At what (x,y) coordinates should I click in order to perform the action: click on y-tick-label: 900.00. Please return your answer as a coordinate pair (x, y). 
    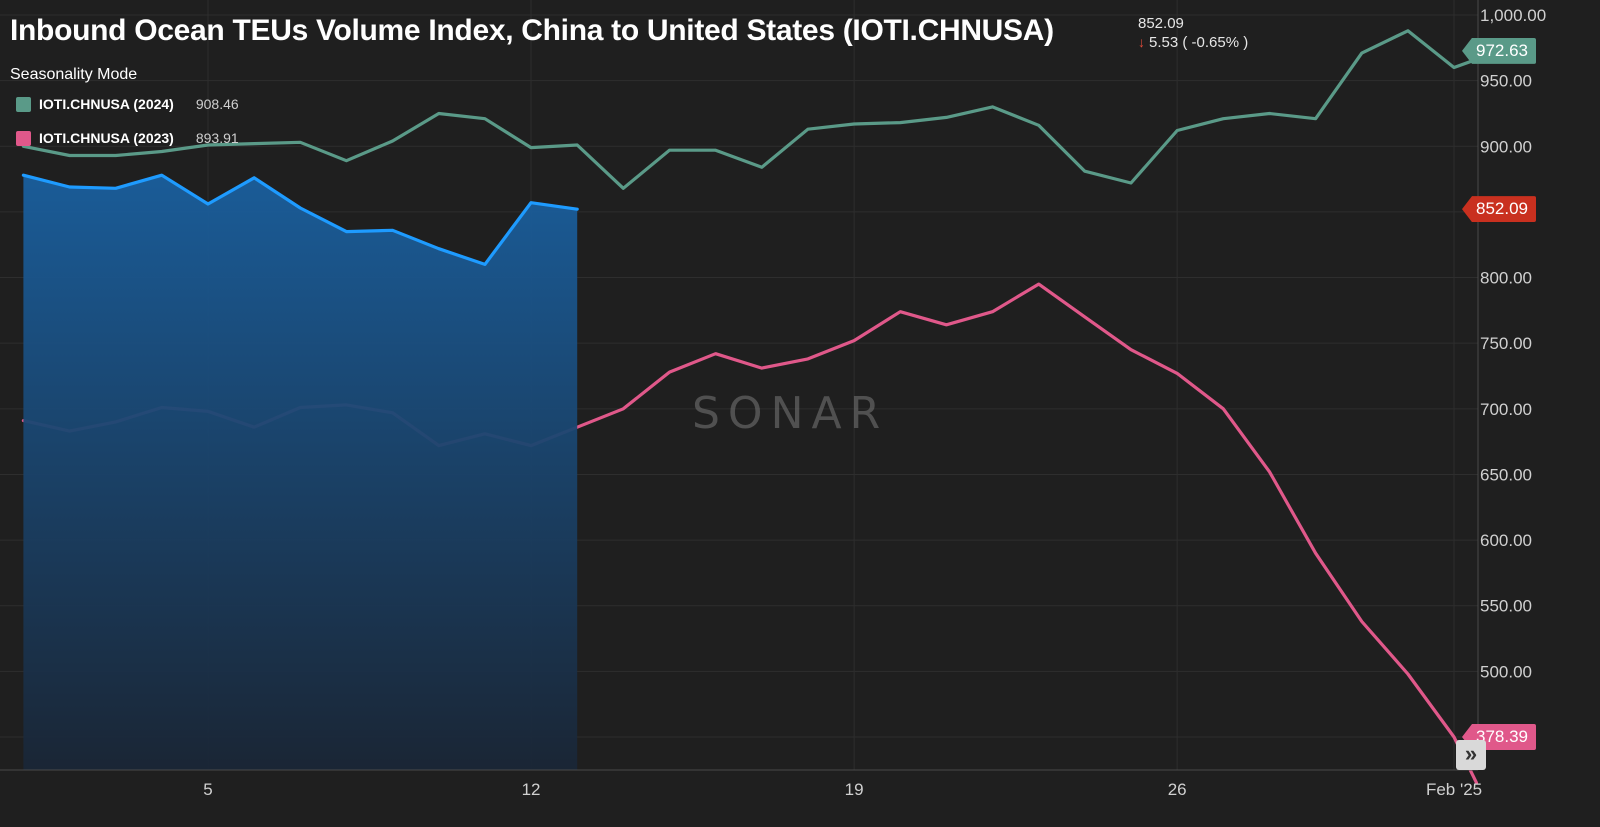
    Looking at the image, I should click on (1506, 146).